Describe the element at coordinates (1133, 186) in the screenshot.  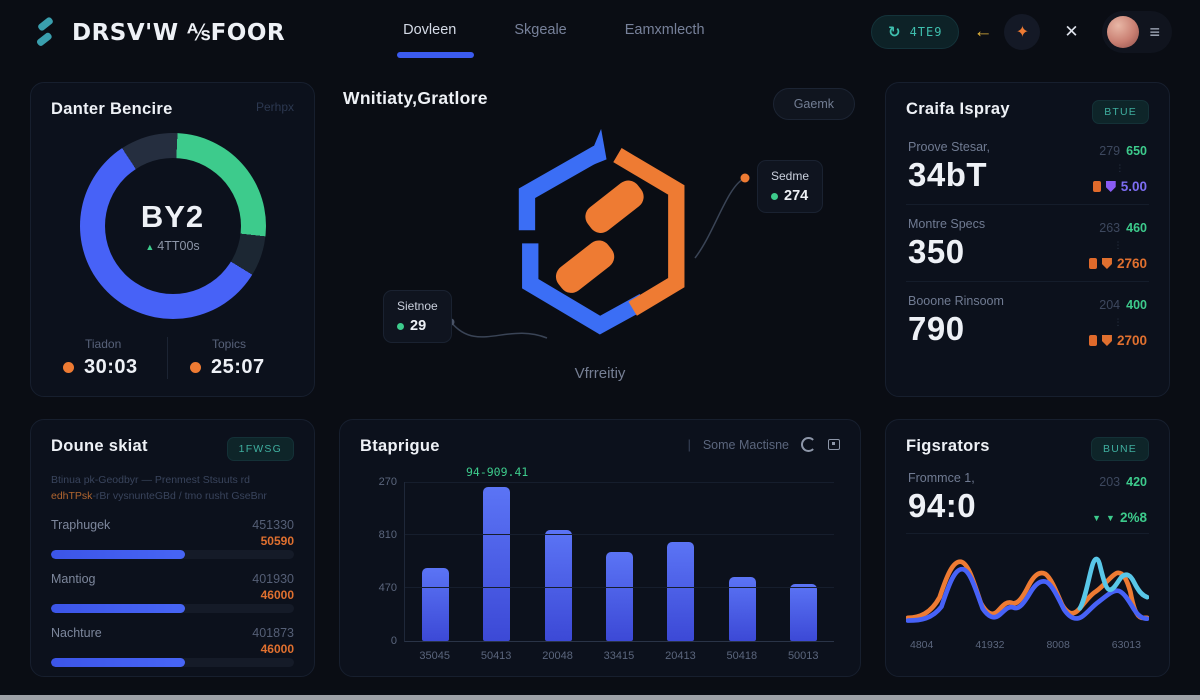
I see `metric-delta: 5.00` at that location.